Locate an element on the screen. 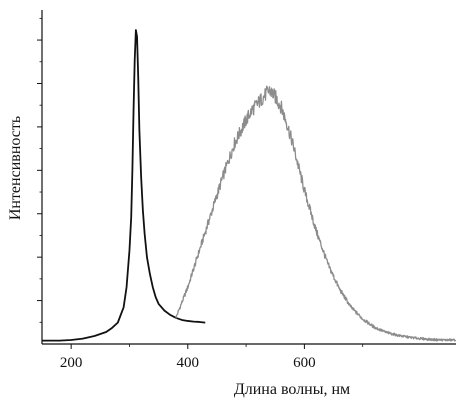 This screenshot has width=458, height=399. x-axis-label: Длина волны, нм is located at coordinates (292, 389).